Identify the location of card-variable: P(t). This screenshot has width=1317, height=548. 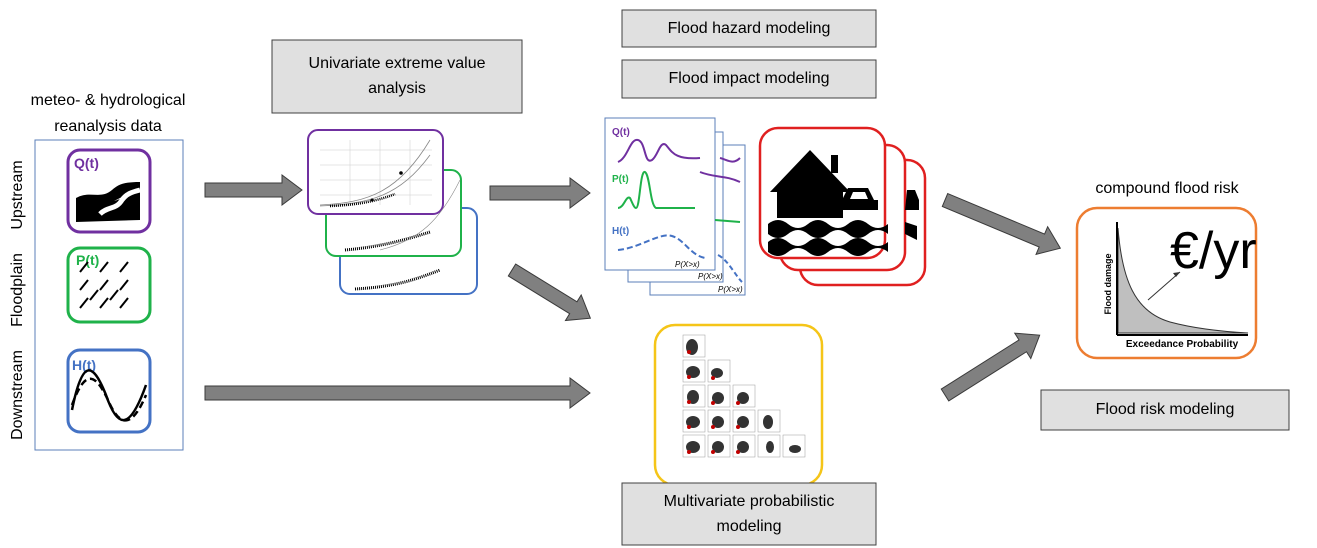
(620, 179).